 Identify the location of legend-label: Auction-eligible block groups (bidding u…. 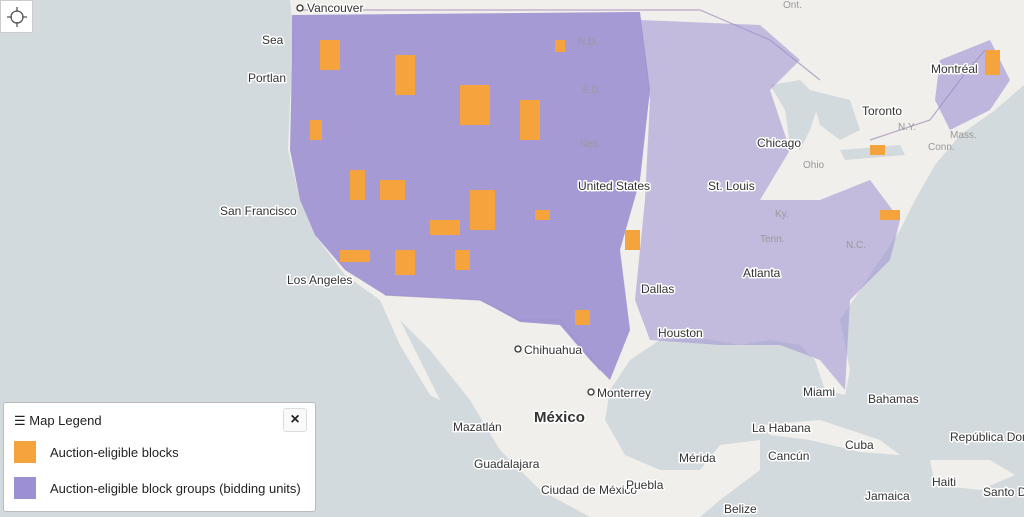
(175, 488).